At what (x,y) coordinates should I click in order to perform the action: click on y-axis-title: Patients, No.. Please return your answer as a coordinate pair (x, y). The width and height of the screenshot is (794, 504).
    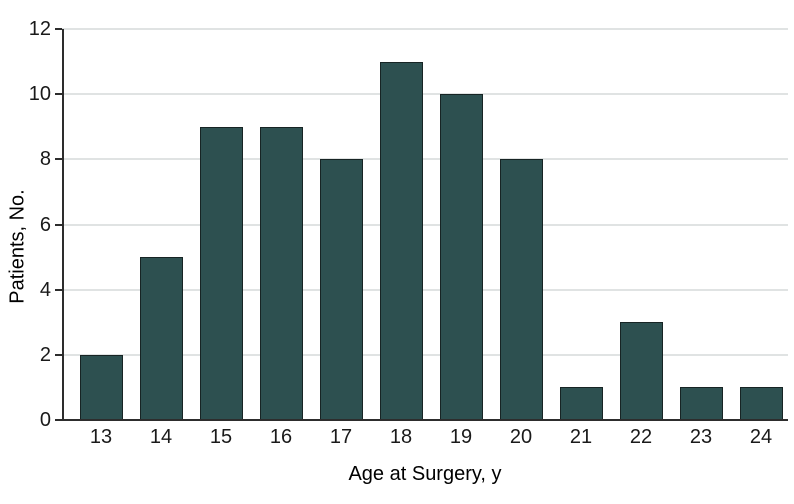
    Looking at the image, I should click on (17, 246).